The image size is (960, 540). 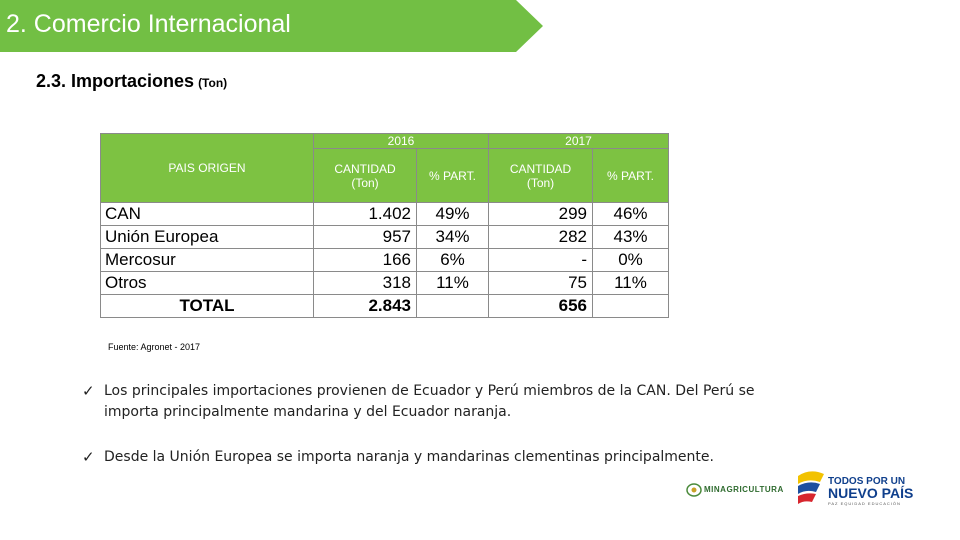 I want to click on header-origin: PAIS ORIGEN, so click(x=207, y=168).